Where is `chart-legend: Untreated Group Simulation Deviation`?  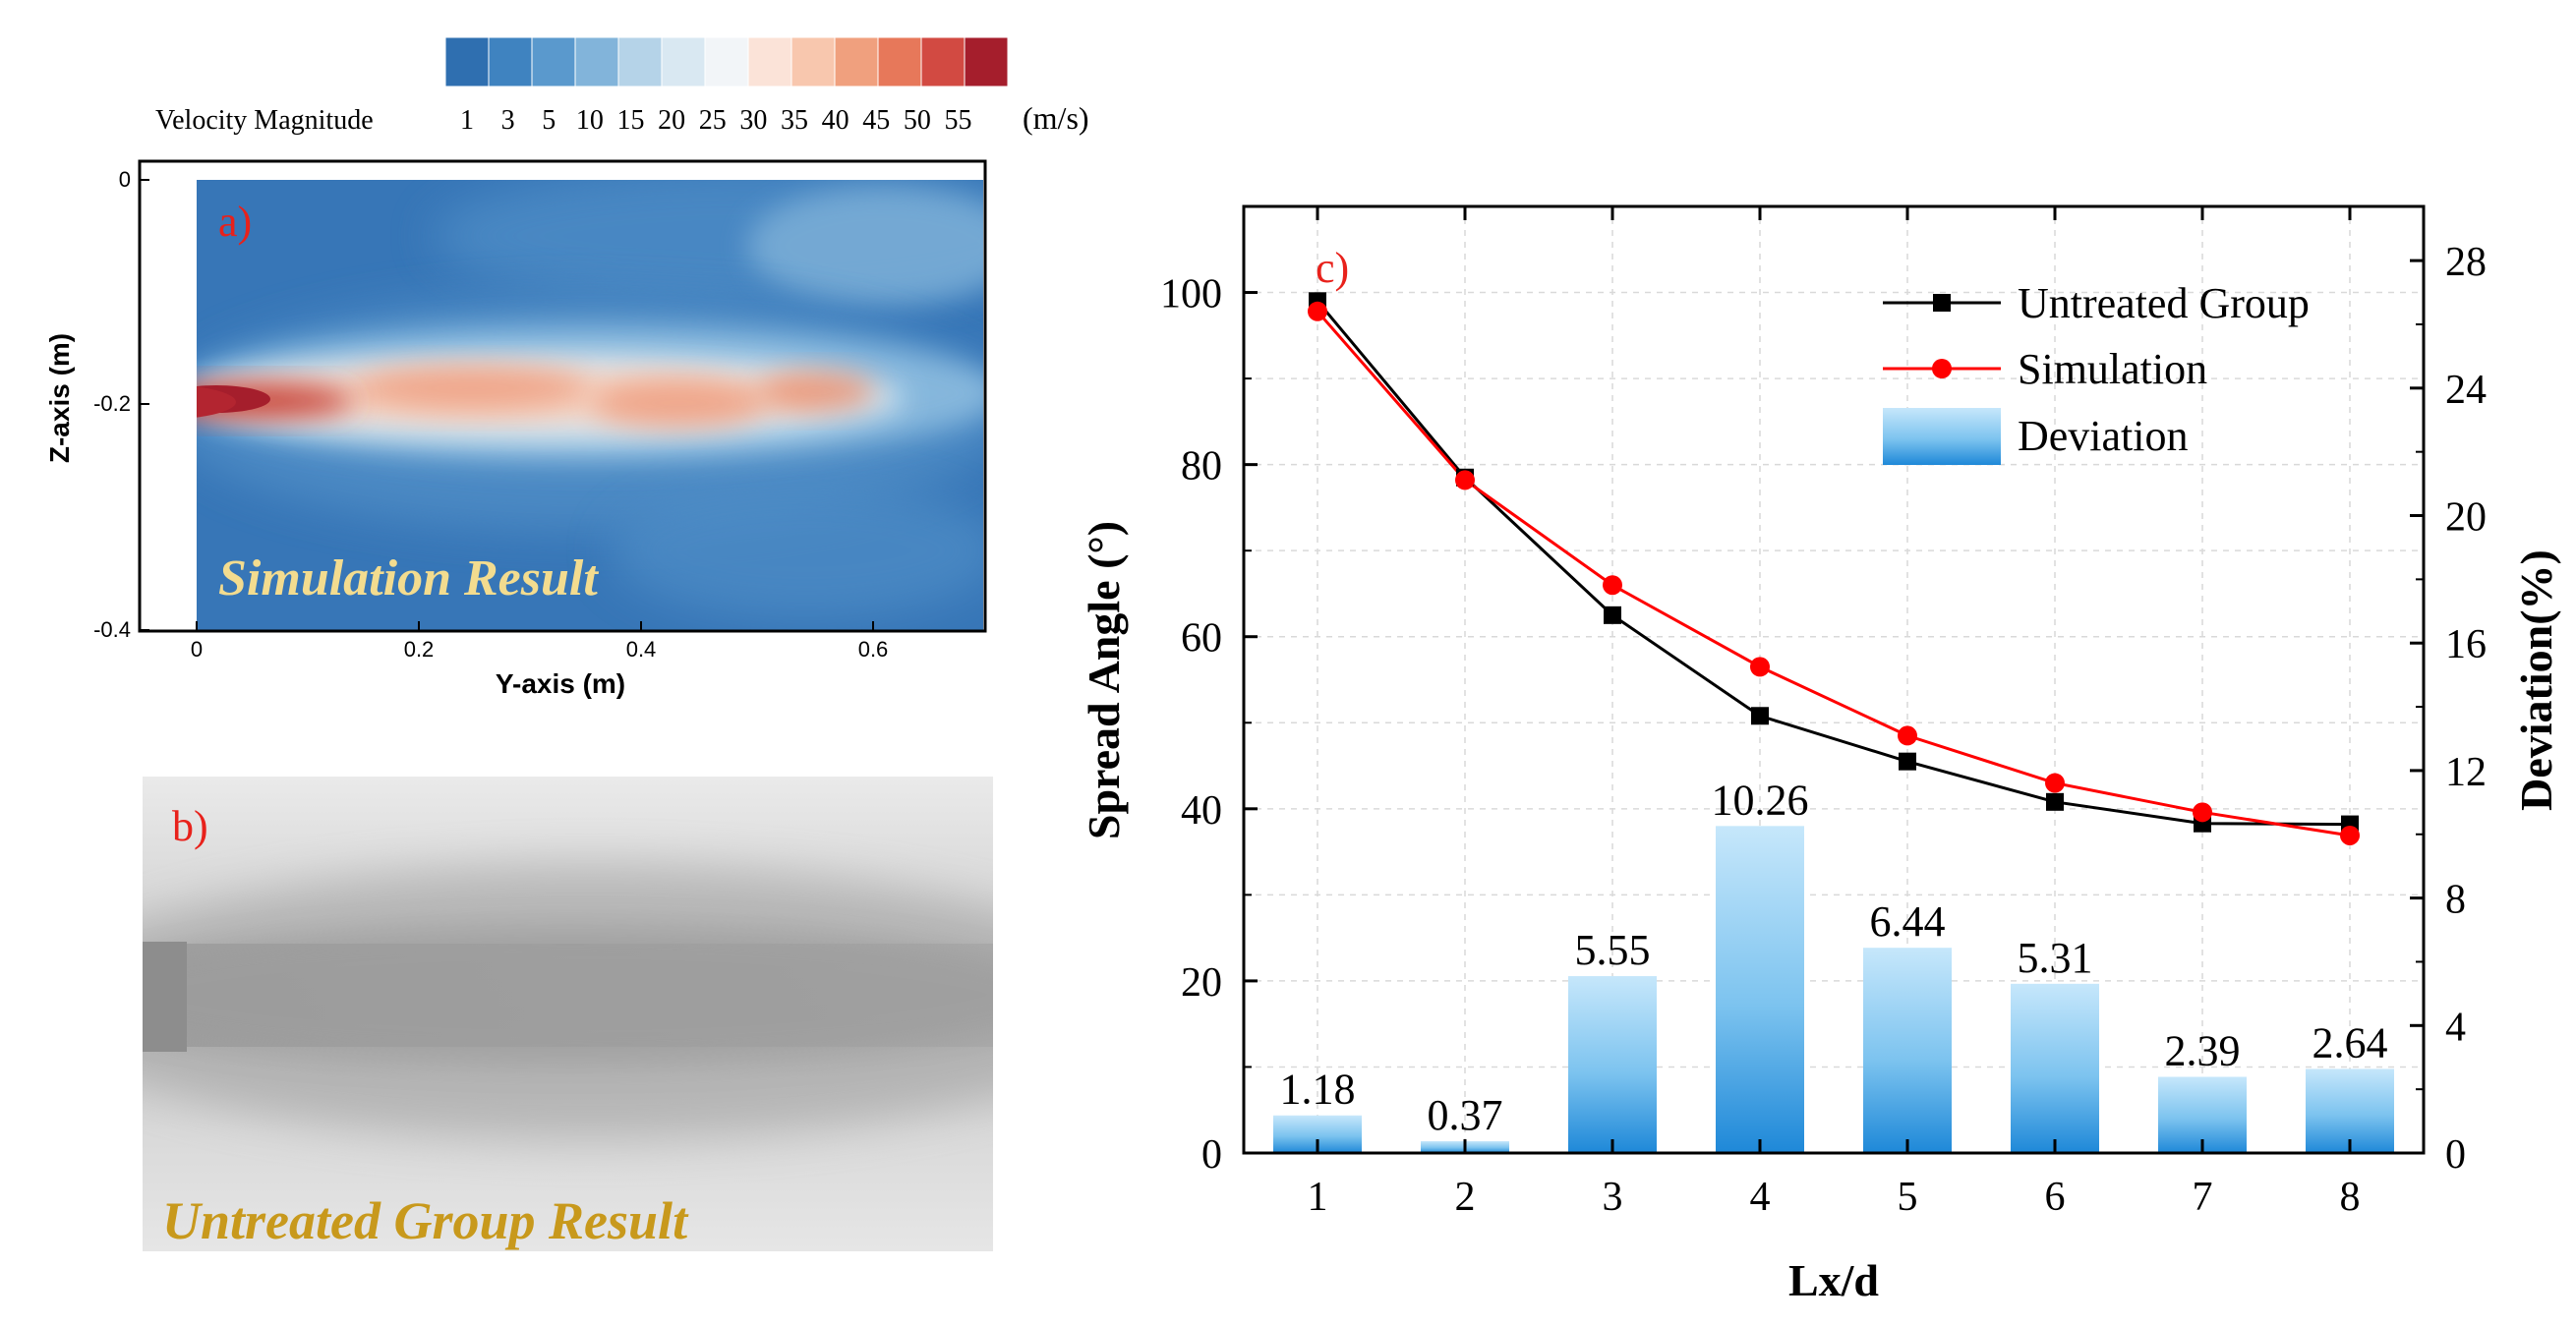
chart-legend: Untreated Group Simulation Deviation is located at coordinates (2096, 372).